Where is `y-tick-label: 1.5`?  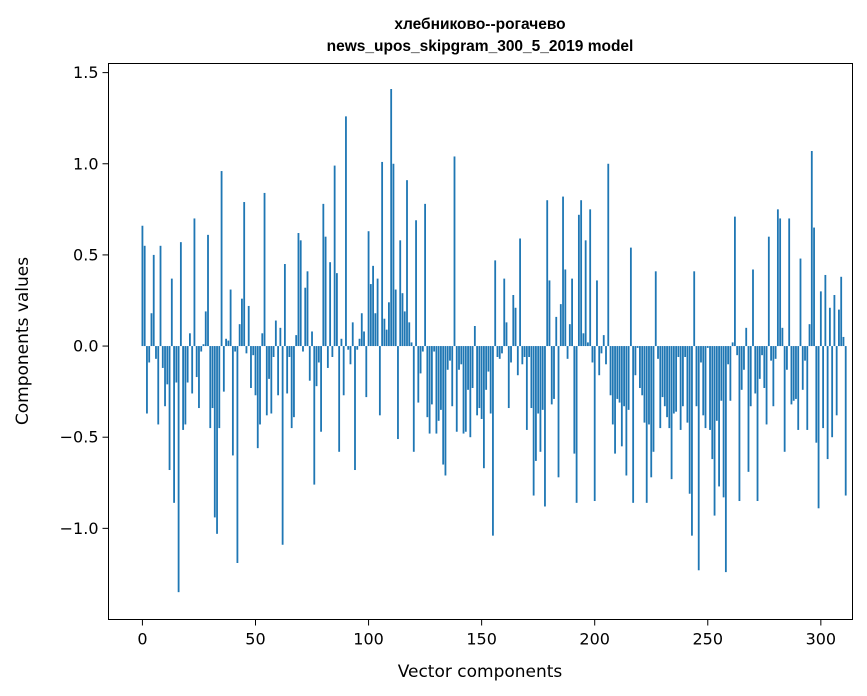
y-tick-label: 1.5 is located at coordinates (85, 72).